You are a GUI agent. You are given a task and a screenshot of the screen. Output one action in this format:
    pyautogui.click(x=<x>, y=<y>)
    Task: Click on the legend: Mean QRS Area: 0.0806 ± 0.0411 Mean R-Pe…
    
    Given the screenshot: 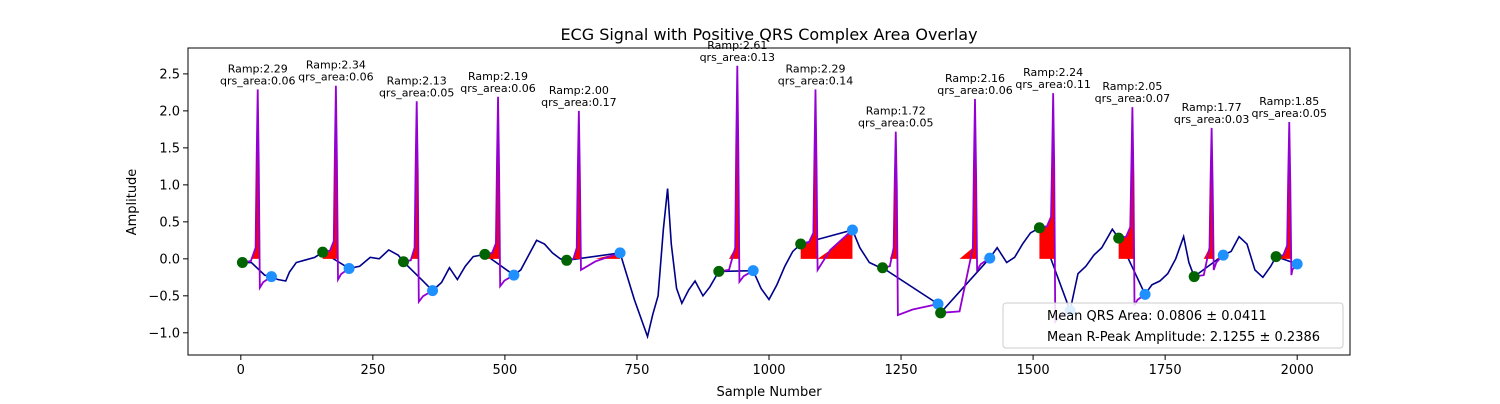 What is the action you would take?
    pyautogui.click(x=1173, y=325)
    